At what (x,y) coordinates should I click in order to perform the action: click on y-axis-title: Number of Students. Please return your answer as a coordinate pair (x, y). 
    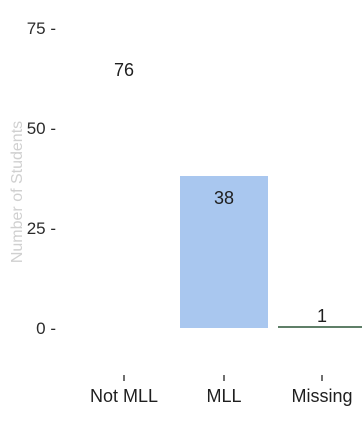
    Looking at the image, I should click on (17, 192).